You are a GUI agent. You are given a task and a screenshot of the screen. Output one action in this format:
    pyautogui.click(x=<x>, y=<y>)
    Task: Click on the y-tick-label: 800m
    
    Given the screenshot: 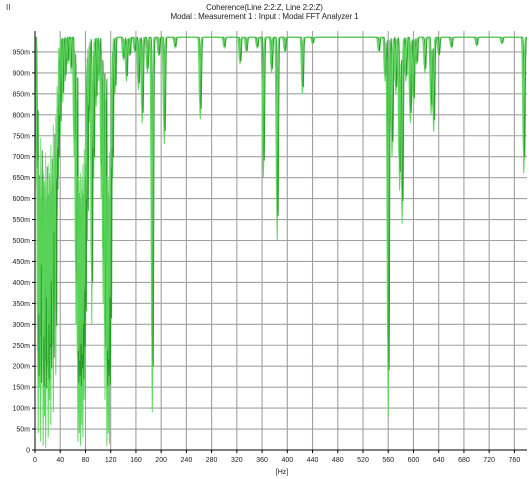 What is the action you would take?
    pyautogui.click(x=21, y=115)
    